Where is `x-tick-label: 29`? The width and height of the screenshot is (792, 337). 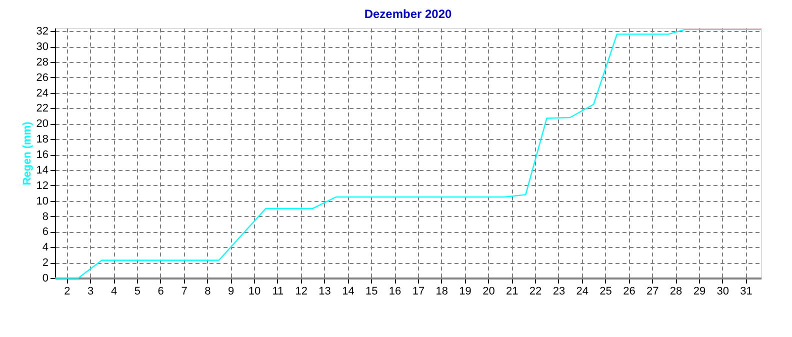
x-tick-label: 29 is located at coordinates (699, 292).